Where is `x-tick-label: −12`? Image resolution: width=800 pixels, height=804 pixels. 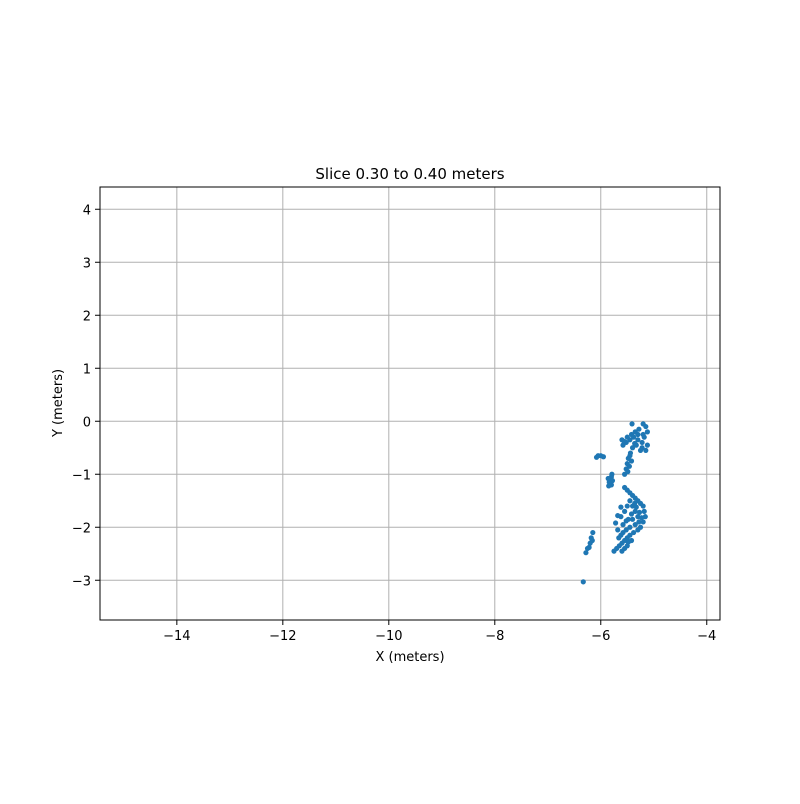
x-tick-label: −12 is located at coordinates (282, 636).